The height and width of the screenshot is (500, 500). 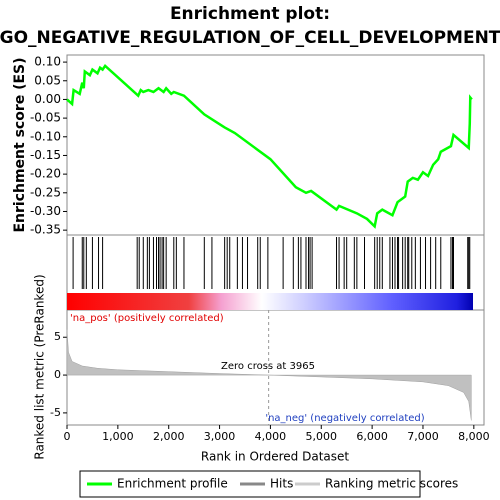 I want to click on y-tick-label: -0.30, so click(x=45, y=211).